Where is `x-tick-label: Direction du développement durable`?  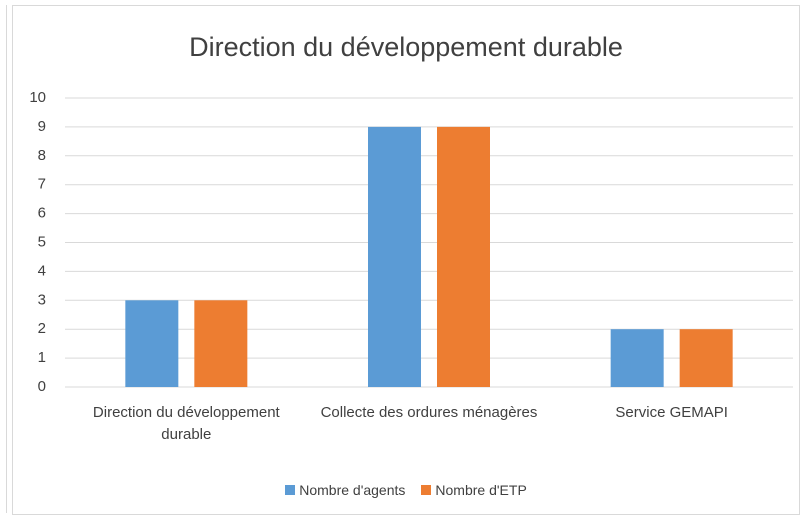
x-tick-label: Direction du développement durable is located at coordinates (186, 423).